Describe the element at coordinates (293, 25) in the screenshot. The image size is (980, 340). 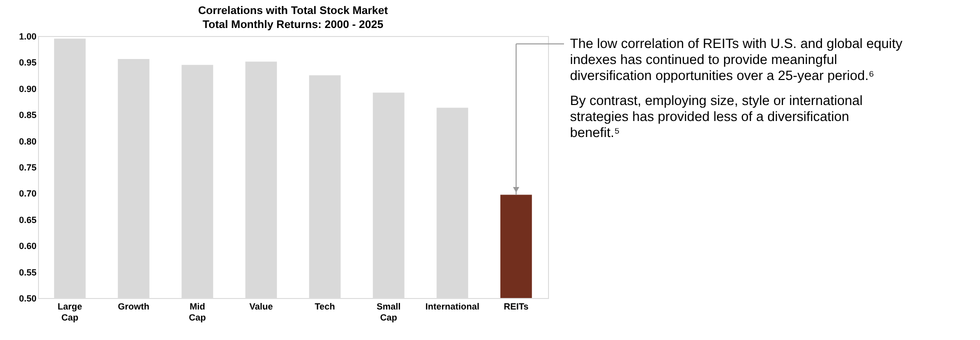
I see `chart-subtitle: Total Monthly Returns: 2000 - 2025` at that location.